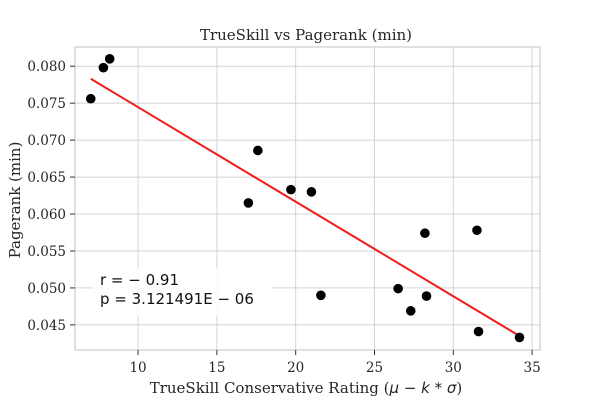 The width and height of the screenshot is (600, 400). I want to click on annotation-r: r = − 0.91, so click(139, 280).